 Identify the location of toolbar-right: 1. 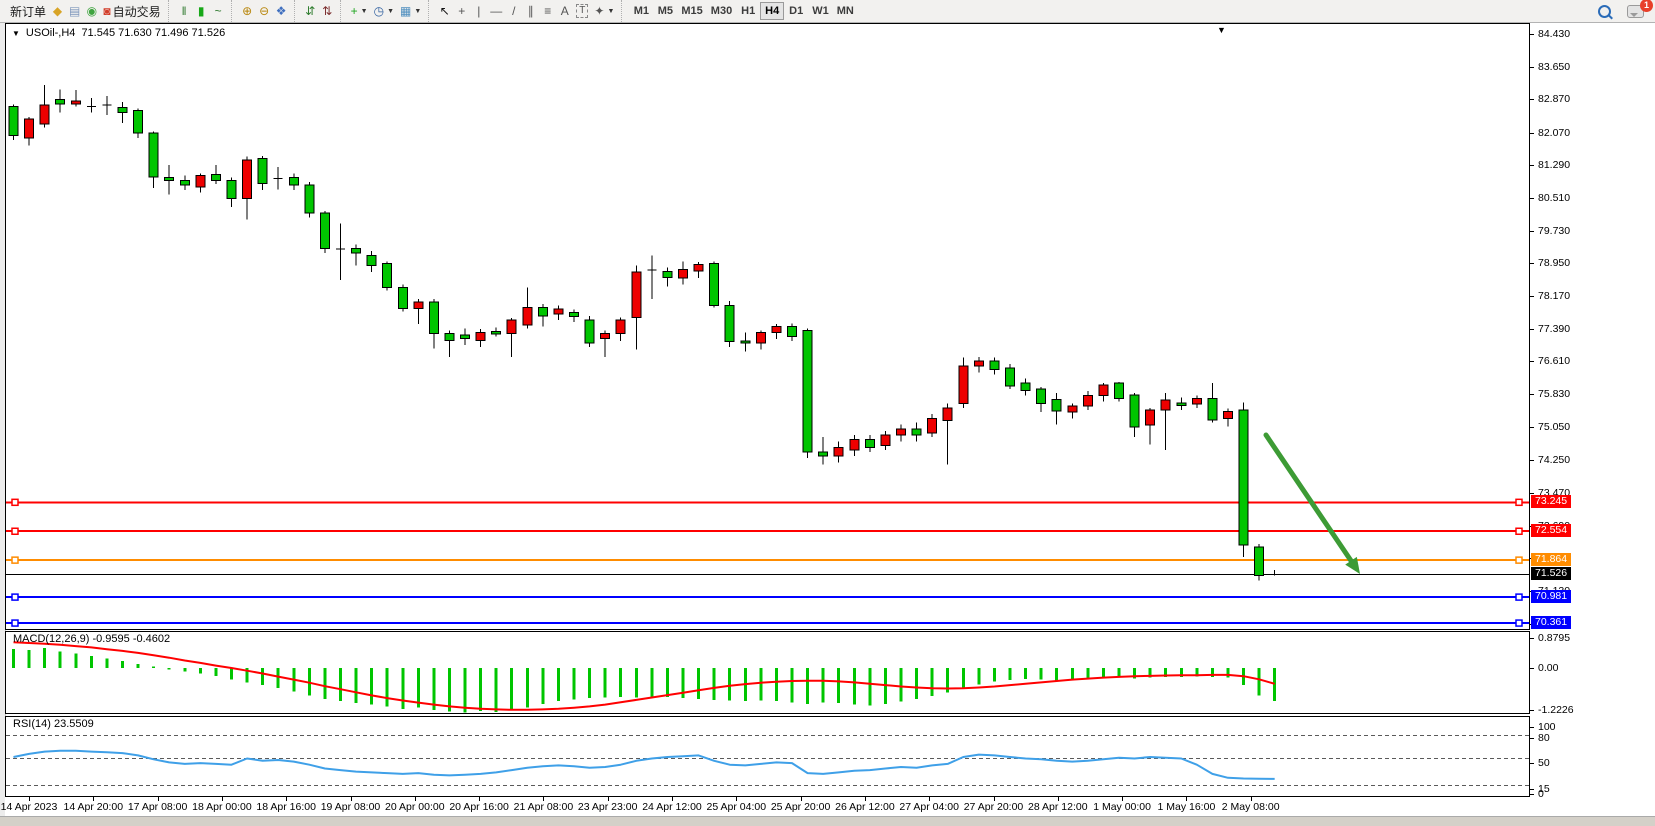
(1624, 11).